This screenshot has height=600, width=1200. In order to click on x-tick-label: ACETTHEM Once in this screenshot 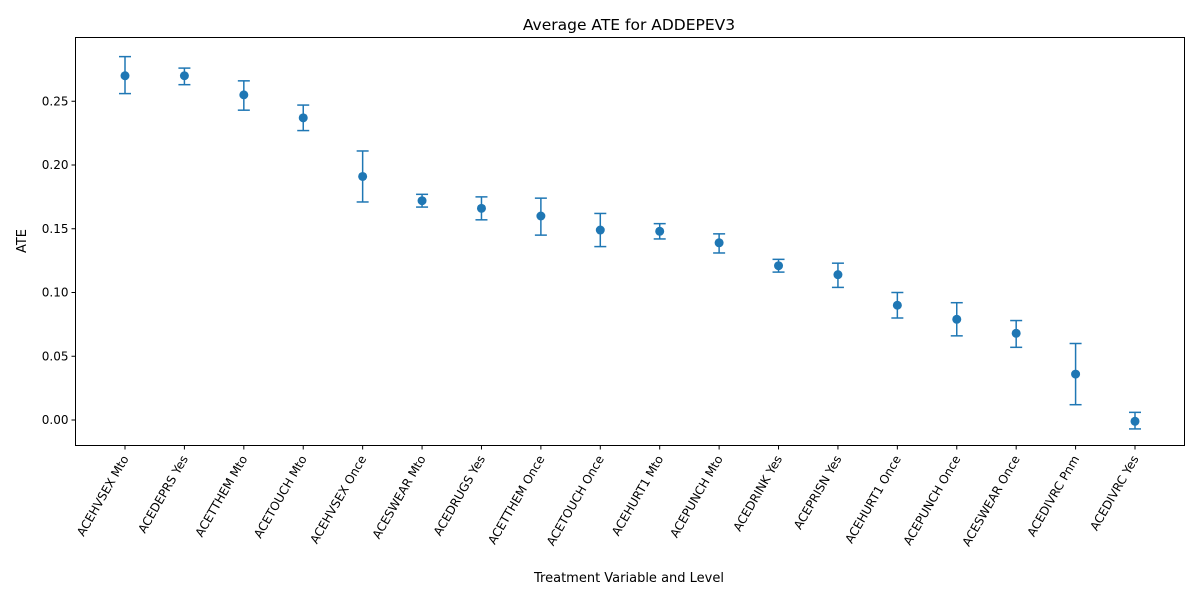, I will do `click(516, 500)`.